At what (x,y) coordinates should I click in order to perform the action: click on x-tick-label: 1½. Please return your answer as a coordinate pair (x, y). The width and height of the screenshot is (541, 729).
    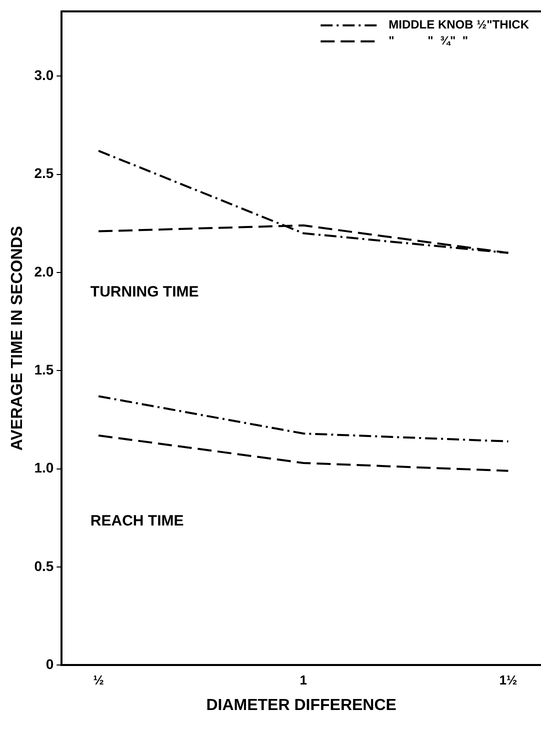
    Looking at the image, I should click on (508, 680).